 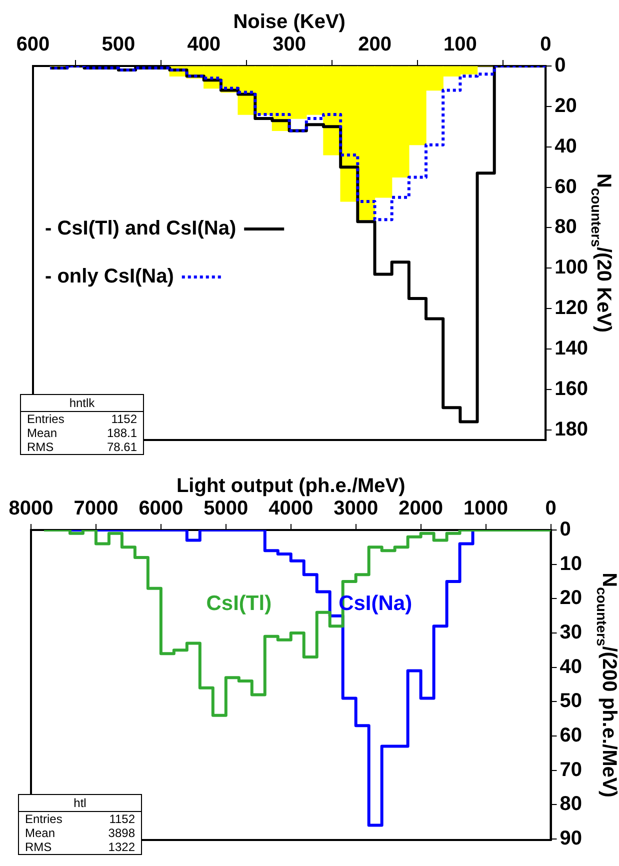 What do you see at coordinates (375, 45) in the screenshot?
I see `x-tick-label: 200` at bounding box center [375, 45].